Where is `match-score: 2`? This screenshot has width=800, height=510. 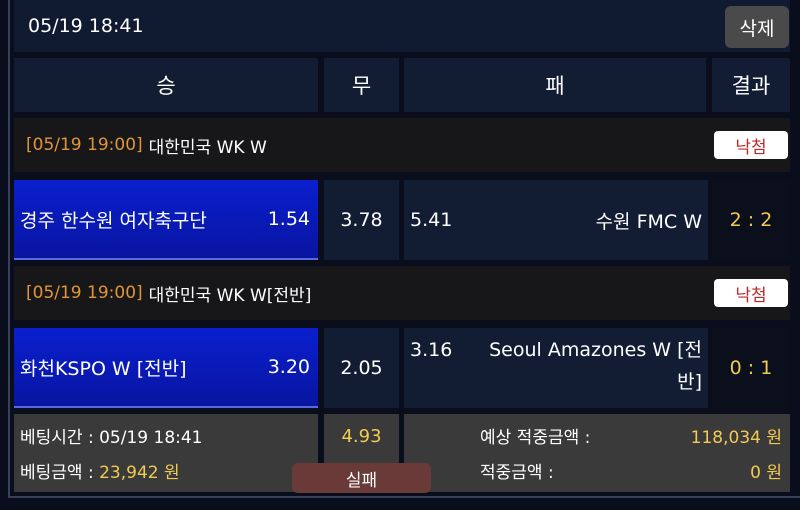 match-score: 2 is located at coordinates (751, 220).